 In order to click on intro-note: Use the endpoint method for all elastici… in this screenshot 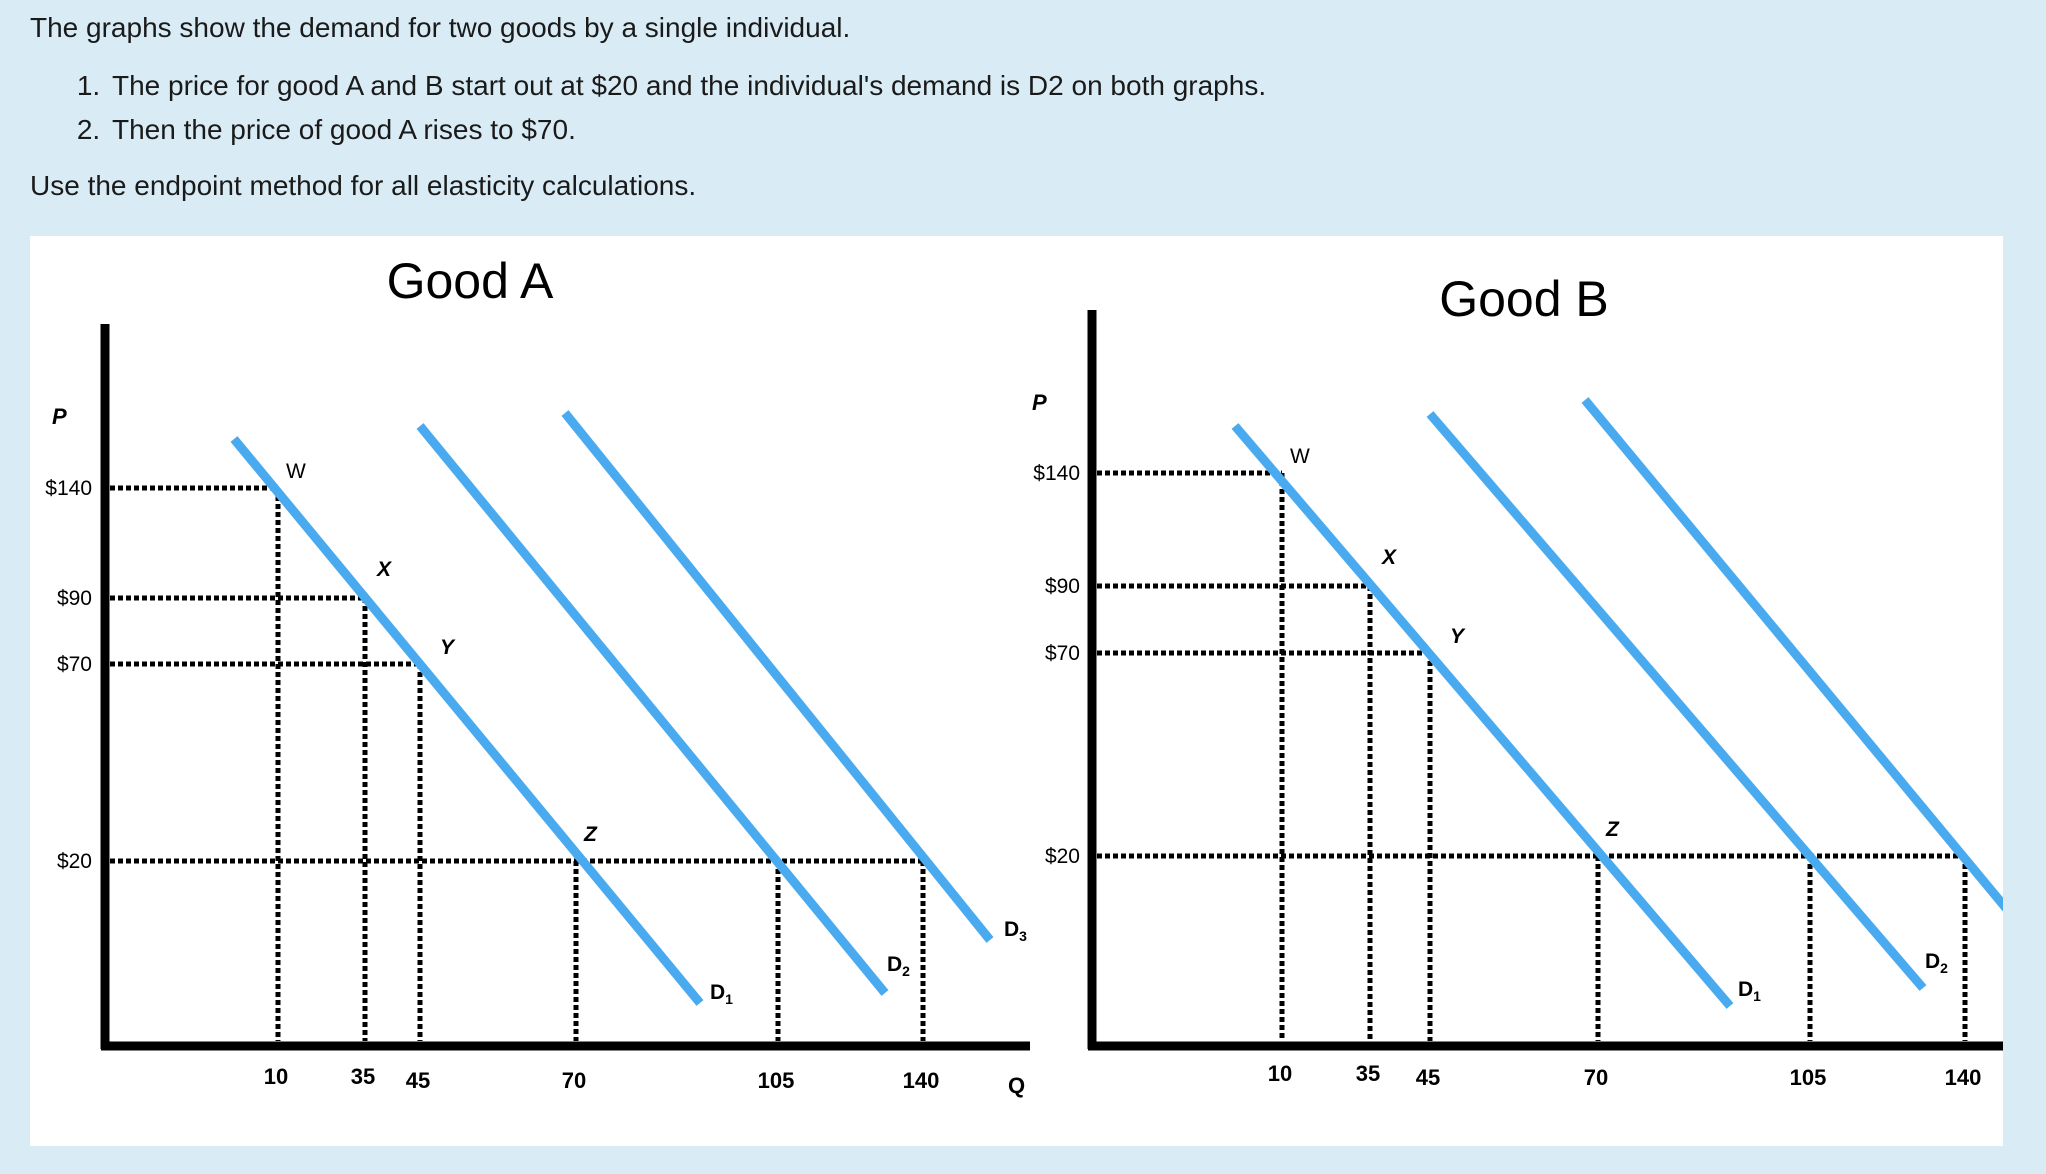, I will do `click(363, 185)`.